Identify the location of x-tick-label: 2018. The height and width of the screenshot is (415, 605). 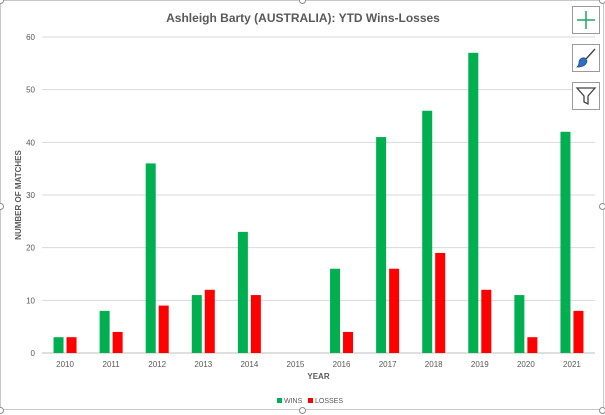
(434, 364).